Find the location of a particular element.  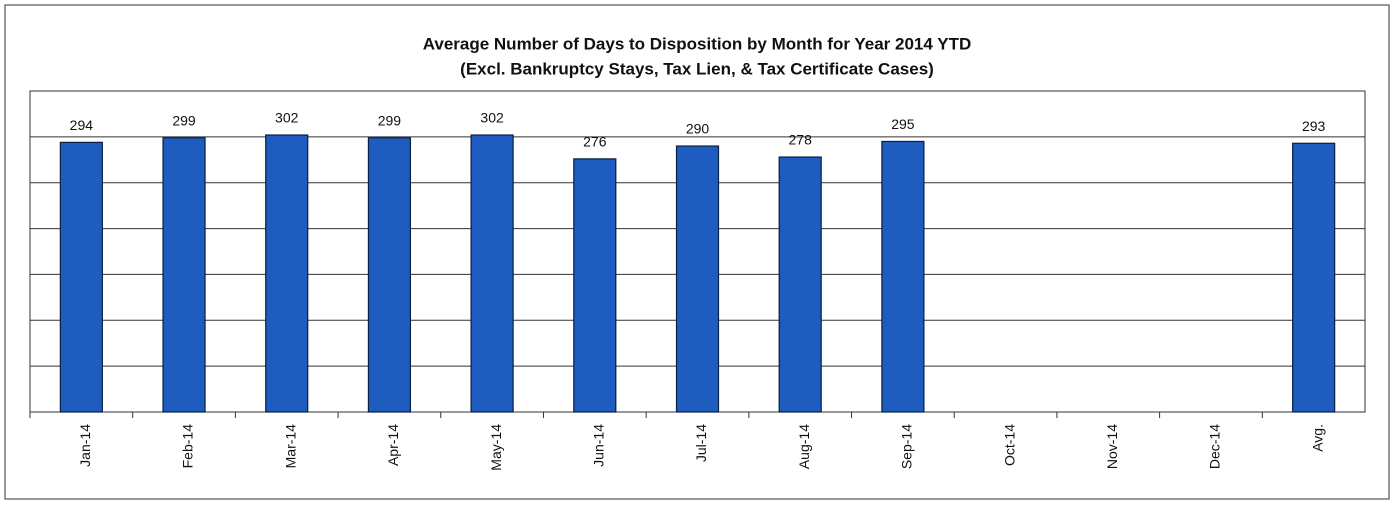

x-tick-label: Jan-14 is located at coordinates (85, 445).